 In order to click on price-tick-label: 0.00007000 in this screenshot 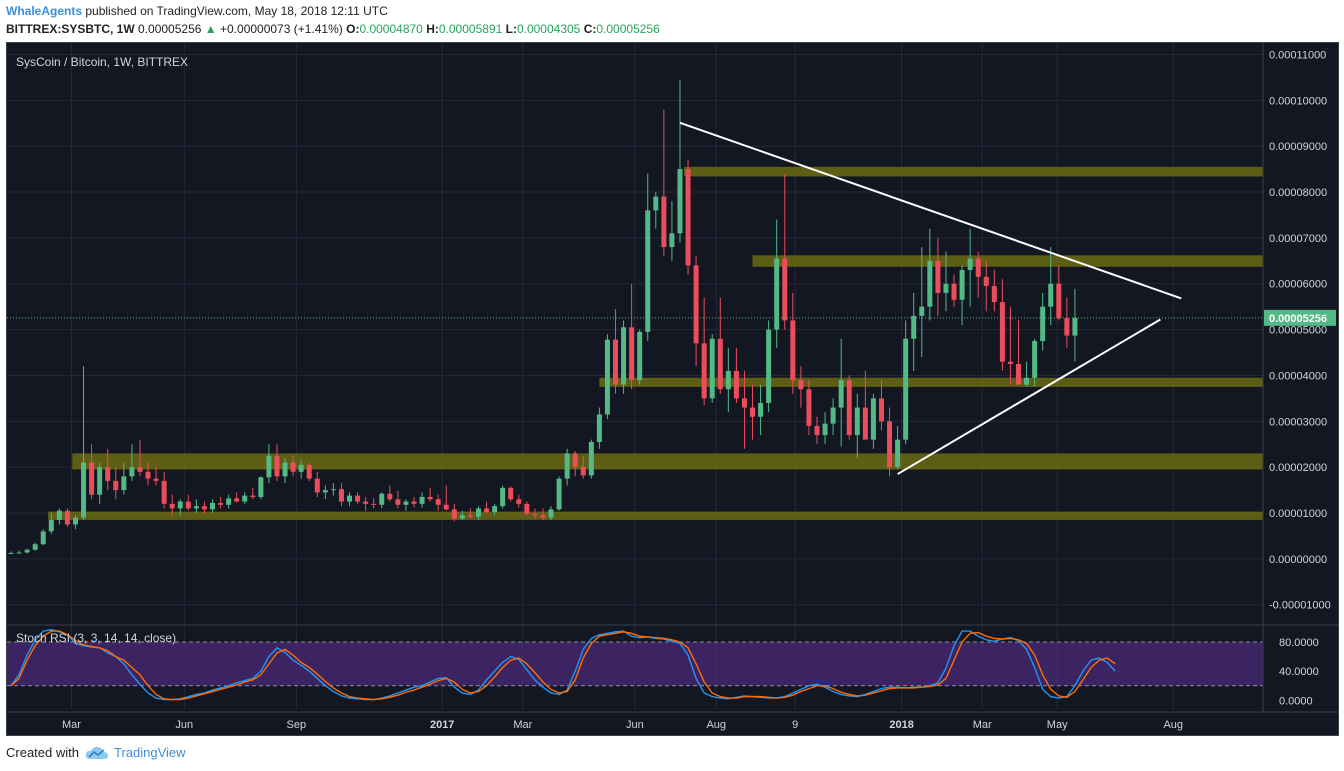, I will do `click(1298, 239)`.